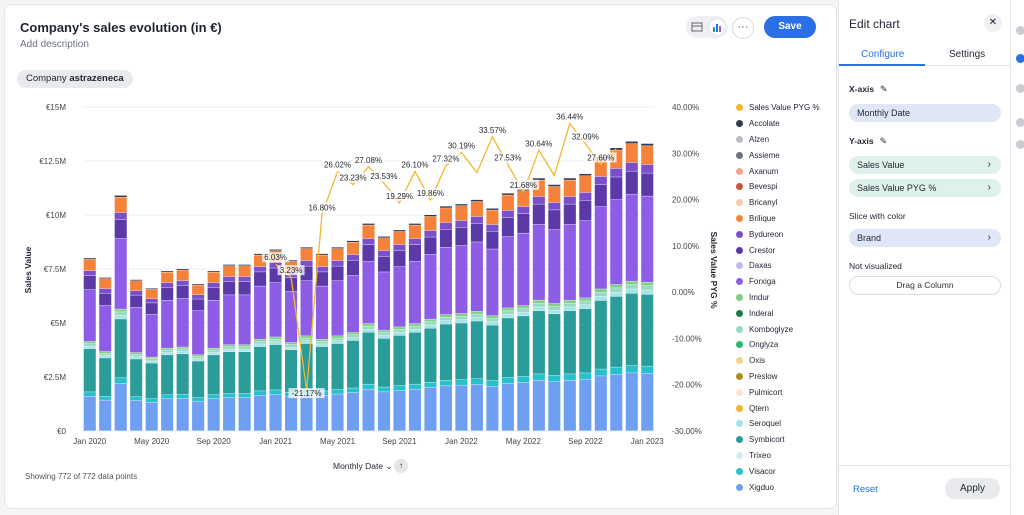  What do you see at coordinates (121, 27) in the screenshot?
I see `chart-title: Company's sales evolution (in €)` at bounding box center [121, 27].